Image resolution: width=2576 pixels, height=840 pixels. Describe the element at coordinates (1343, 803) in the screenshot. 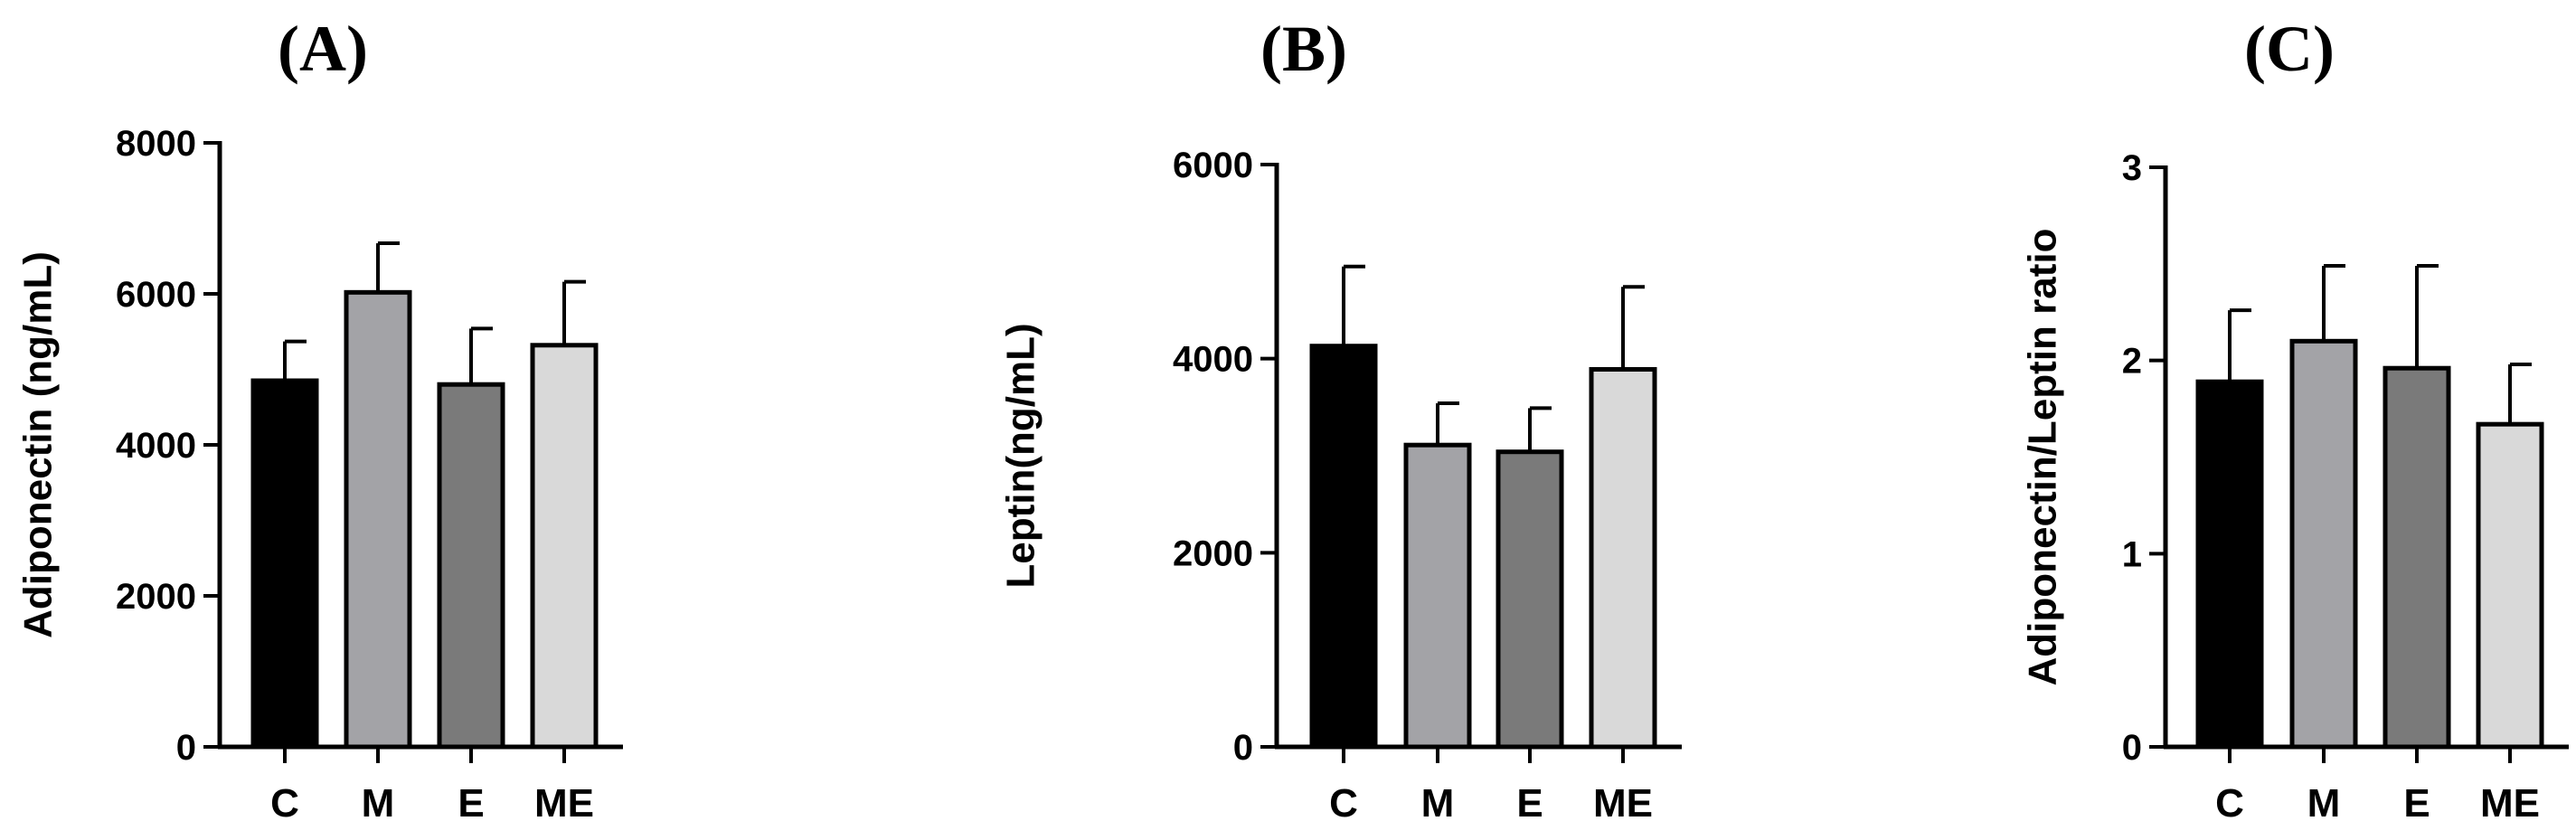

I see `panel-b-category-label: C` at that location.